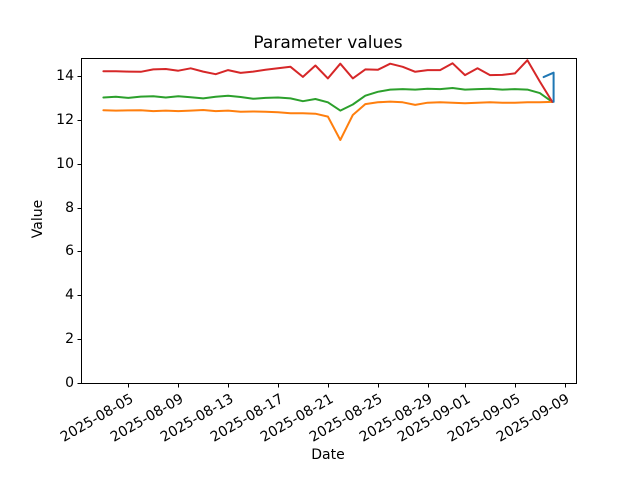 This screenshot has height=480, width=640. Describe the element at coordinates (69, 383) in the screenshot. I see `y-tick-label: 0` at that location.